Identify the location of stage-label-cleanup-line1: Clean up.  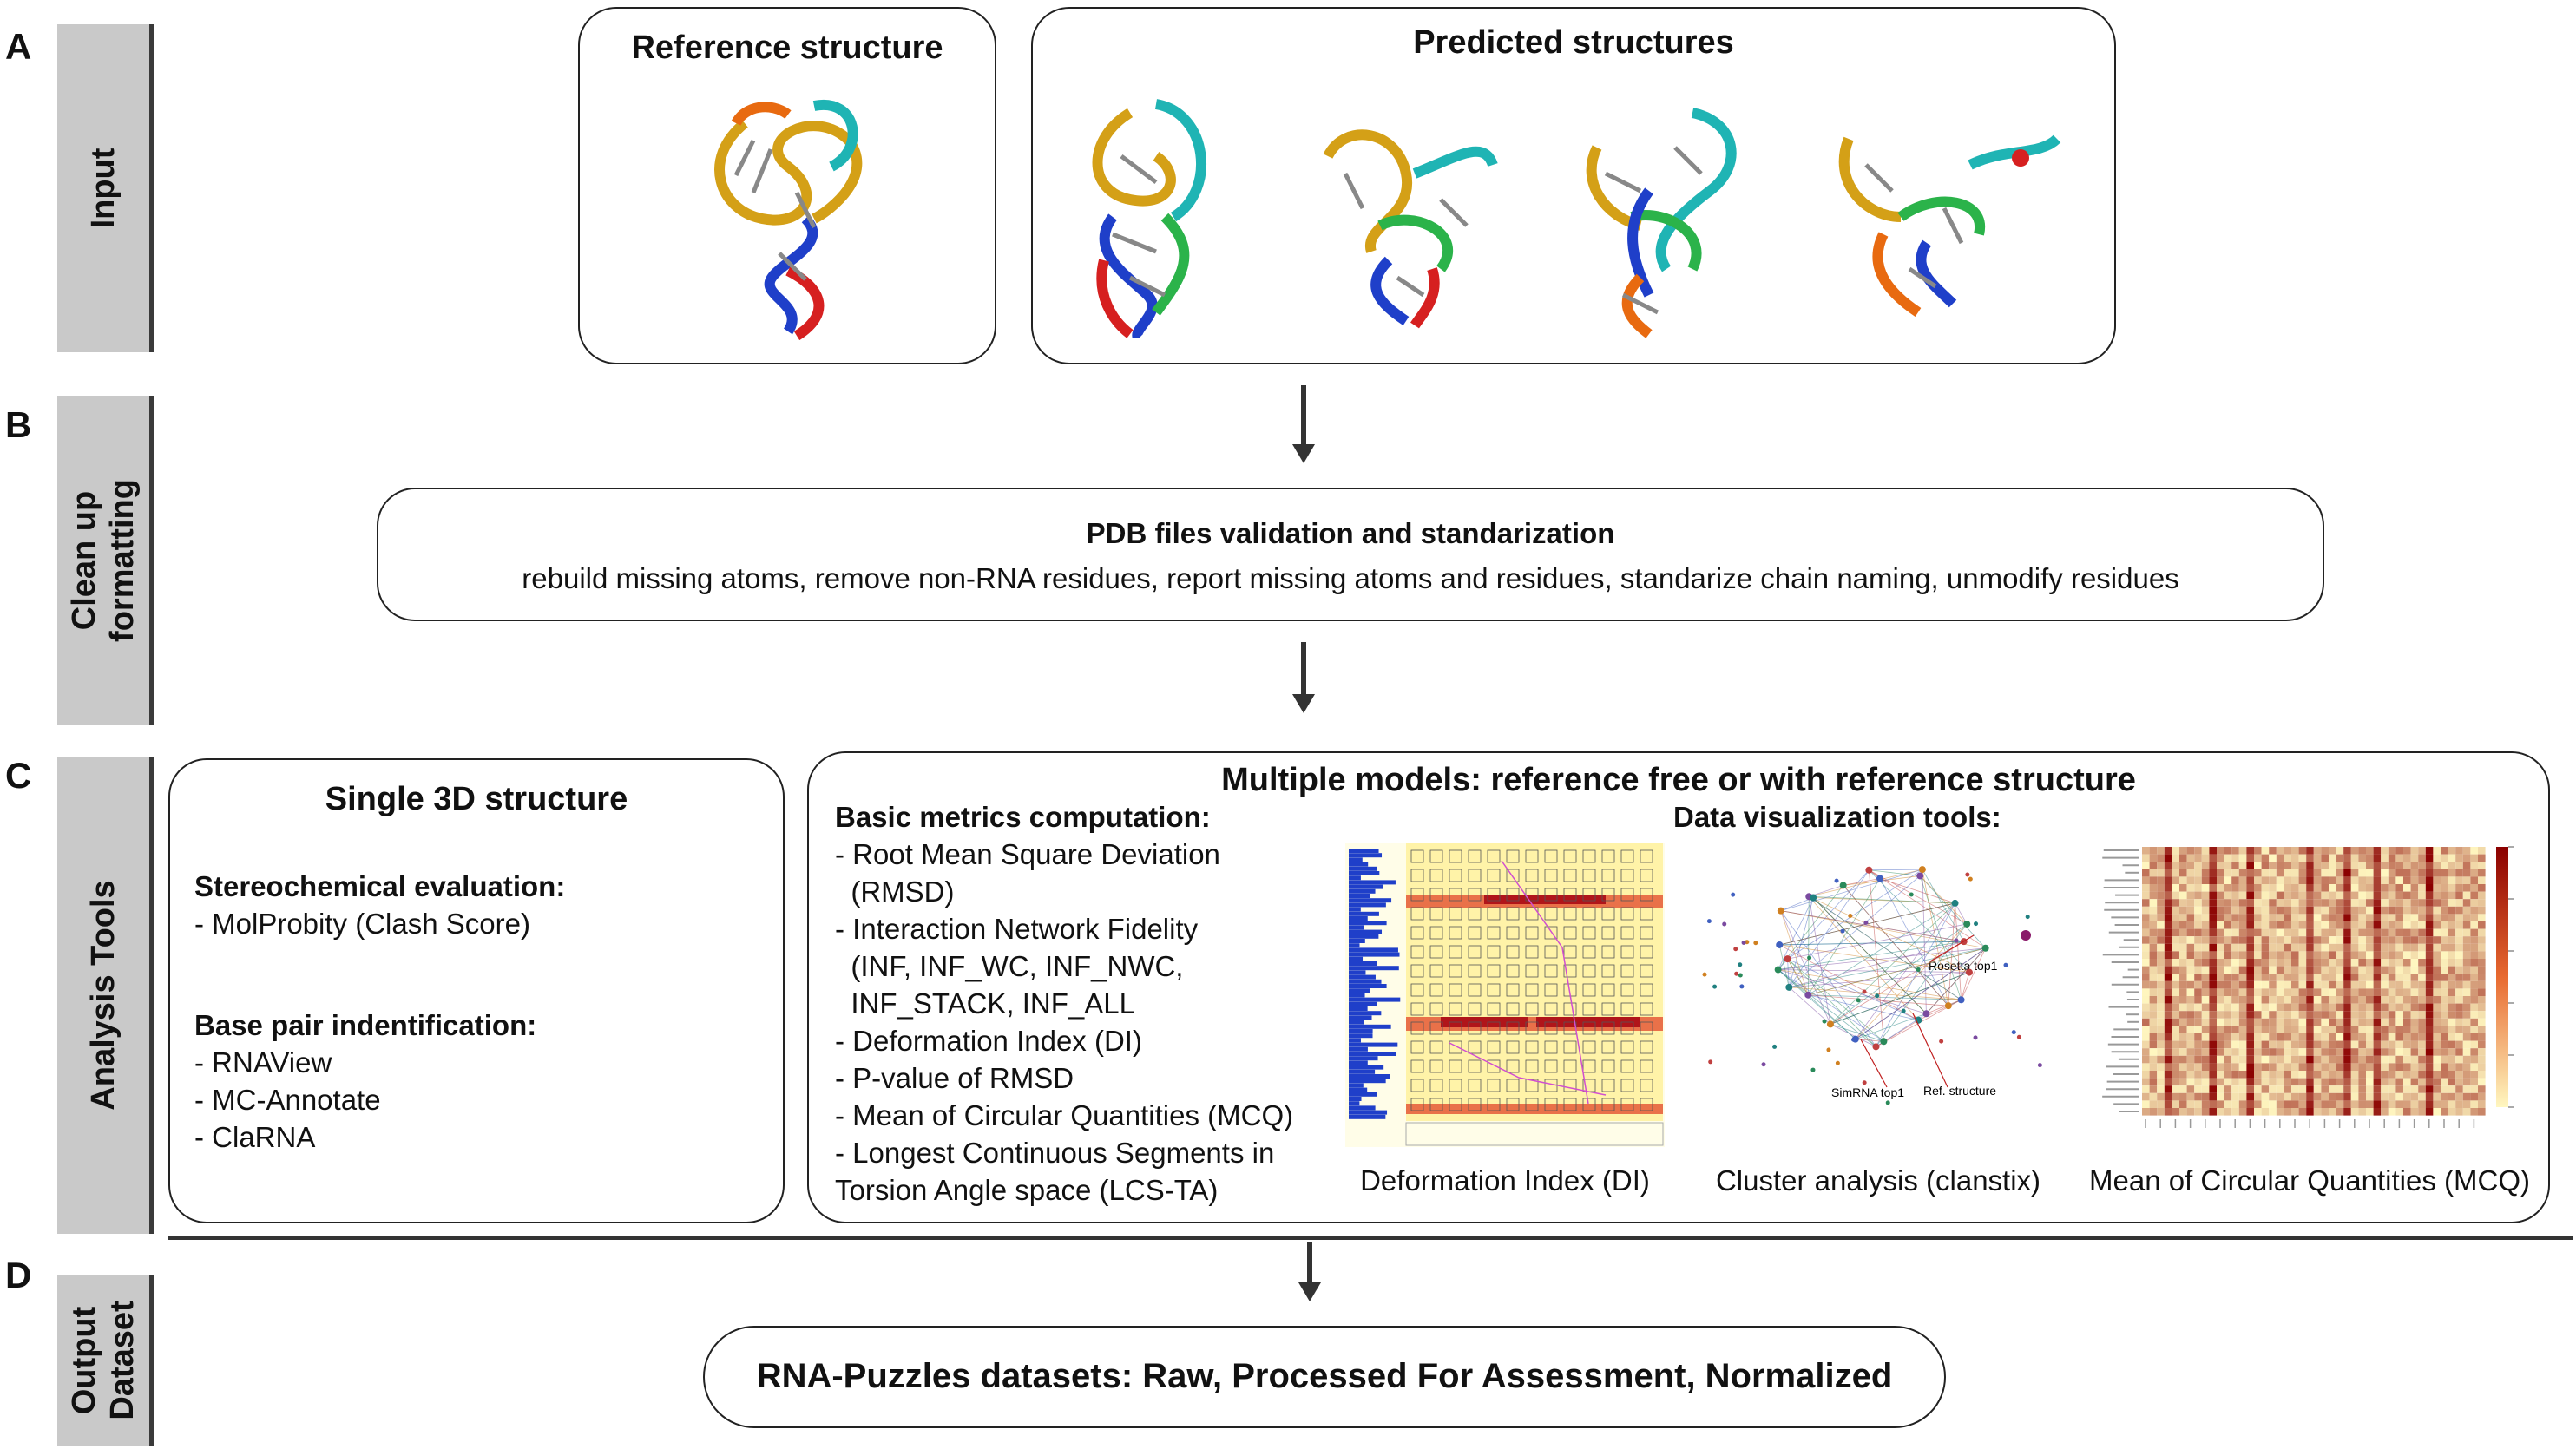
(84, 560).